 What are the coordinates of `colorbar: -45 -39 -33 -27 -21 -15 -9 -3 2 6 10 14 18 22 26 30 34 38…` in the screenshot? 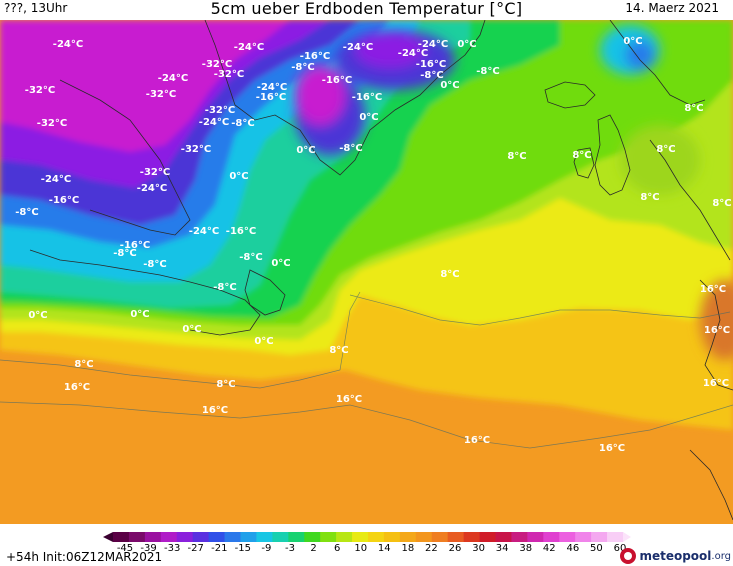 It's located at (367, 543).